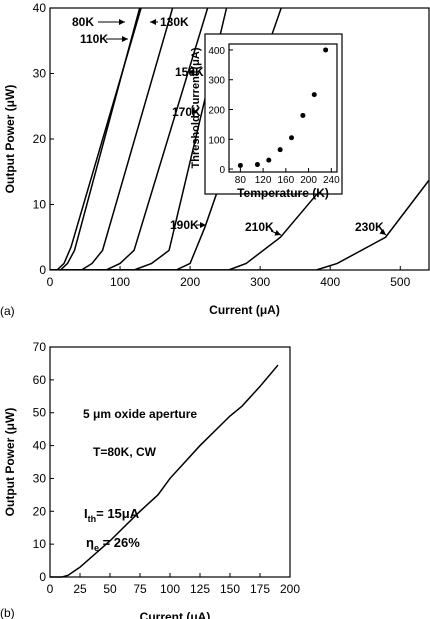  Describe the element at coordinates (216, 110) in the screenshot. I see `y-tick-label: 200` at that location.